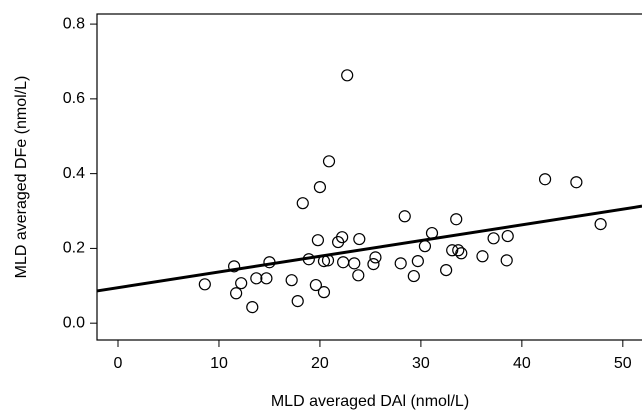 The width and height of the screenshot is (642, 415). I want to click on x-axis-label: MLD averaged DAl (nmol/L), so click(370, 401).